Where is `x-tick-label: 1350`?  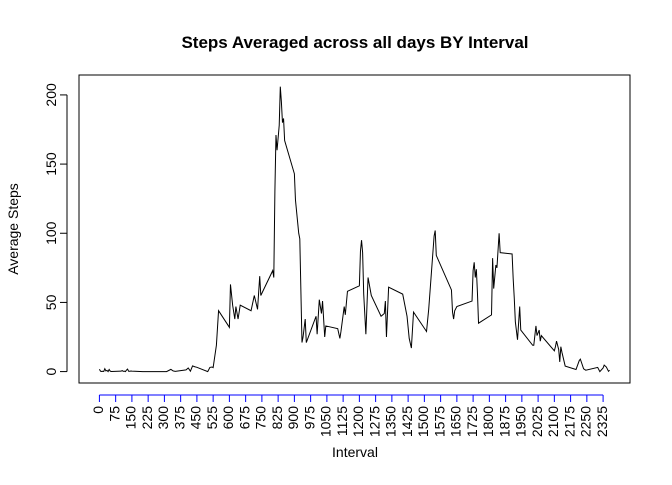 x-tick-label: 1350 is located at coordinates (391, 421).